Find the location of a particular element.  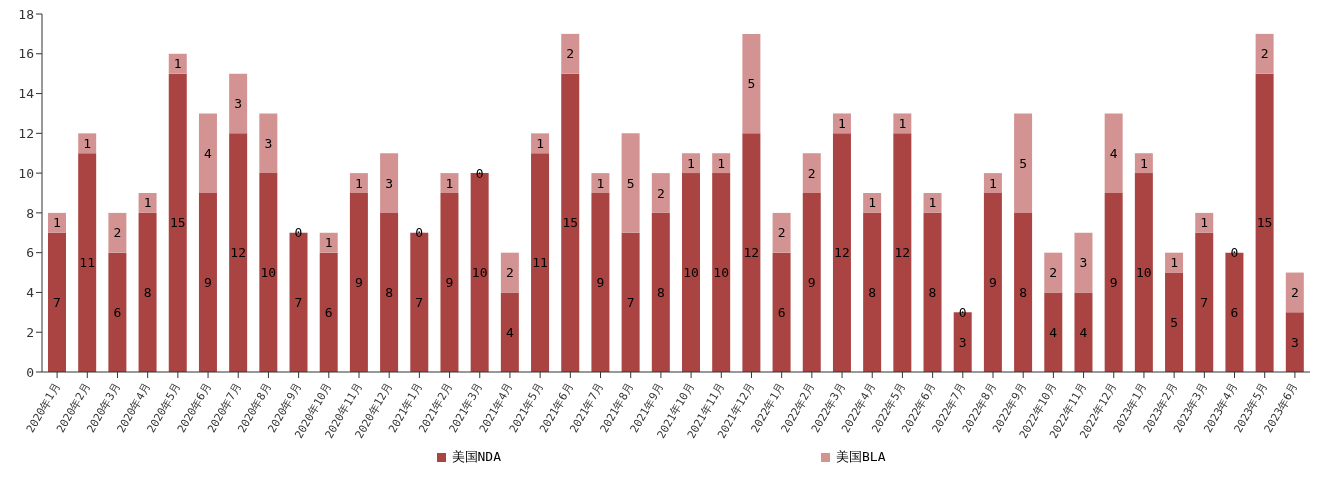

y-tick-label: 0 is located at coordinates (30, 372).